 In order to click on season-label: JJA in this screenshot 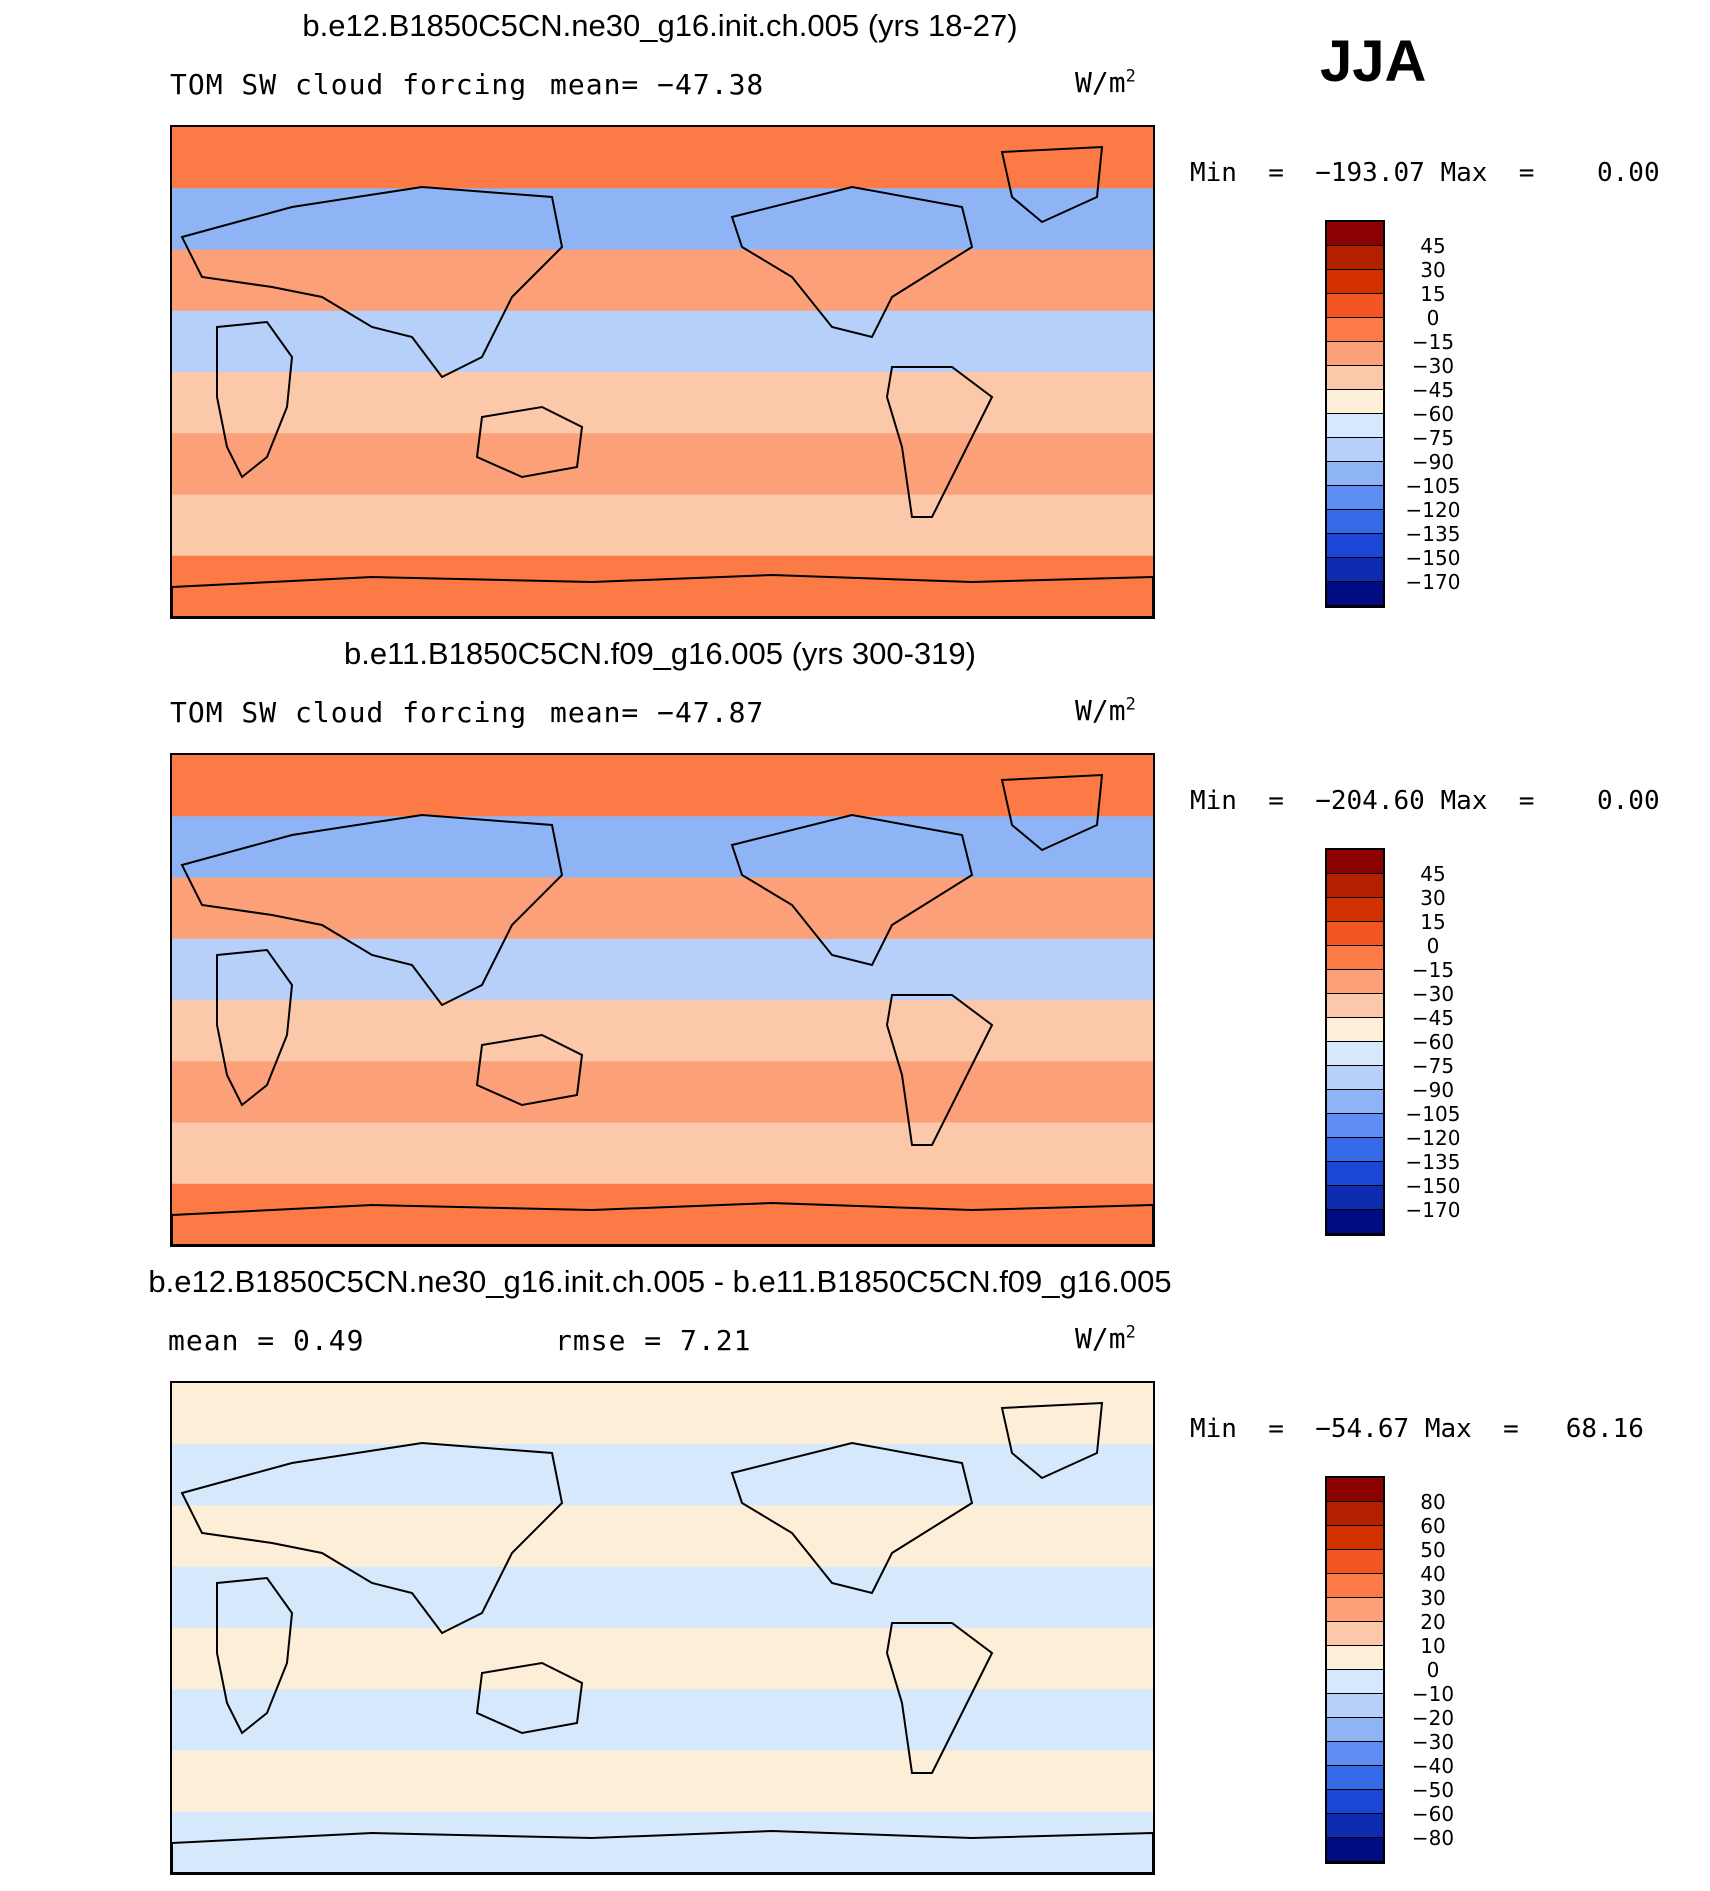, I will do `click(1373, 61)`.